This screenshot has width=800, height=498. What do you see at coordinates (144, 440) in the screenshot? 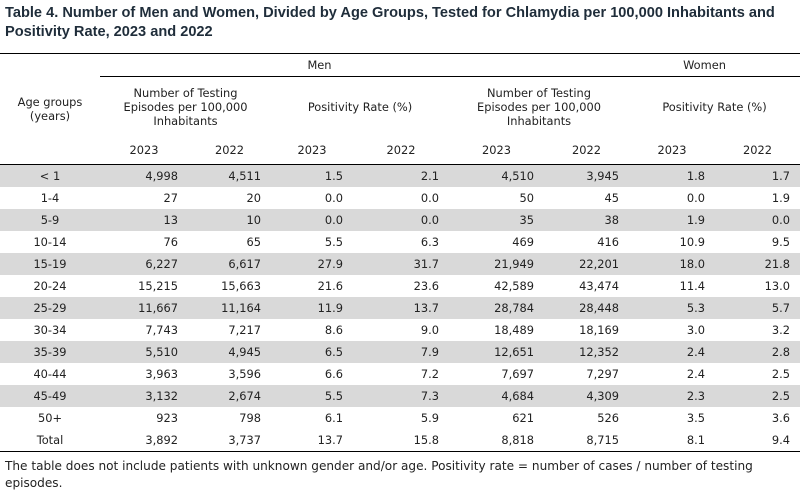
I see `value-cell: 3,892` at bounding box center [144, 440].